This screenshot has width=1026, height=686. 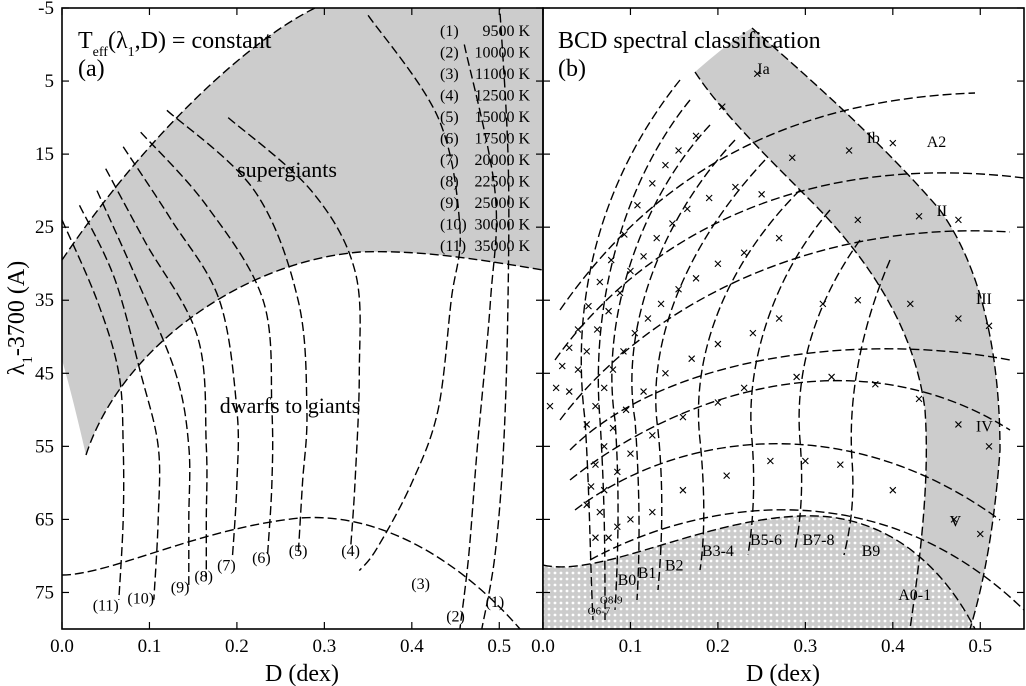 What do you see at coordinates (783, 673) in the screenshot?
I see `panel-b-x-axis-label: D (dex)` at bounding box center [783, 673].